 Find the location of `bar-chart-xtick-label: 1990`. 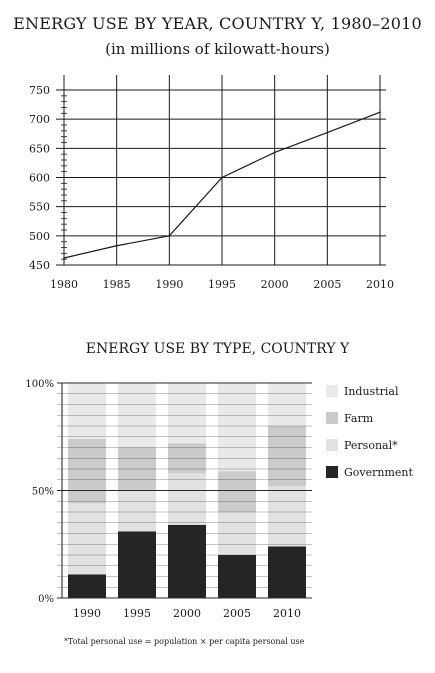

bar-chart-xtick-label: 1990 is located at coordinates (87, 613).